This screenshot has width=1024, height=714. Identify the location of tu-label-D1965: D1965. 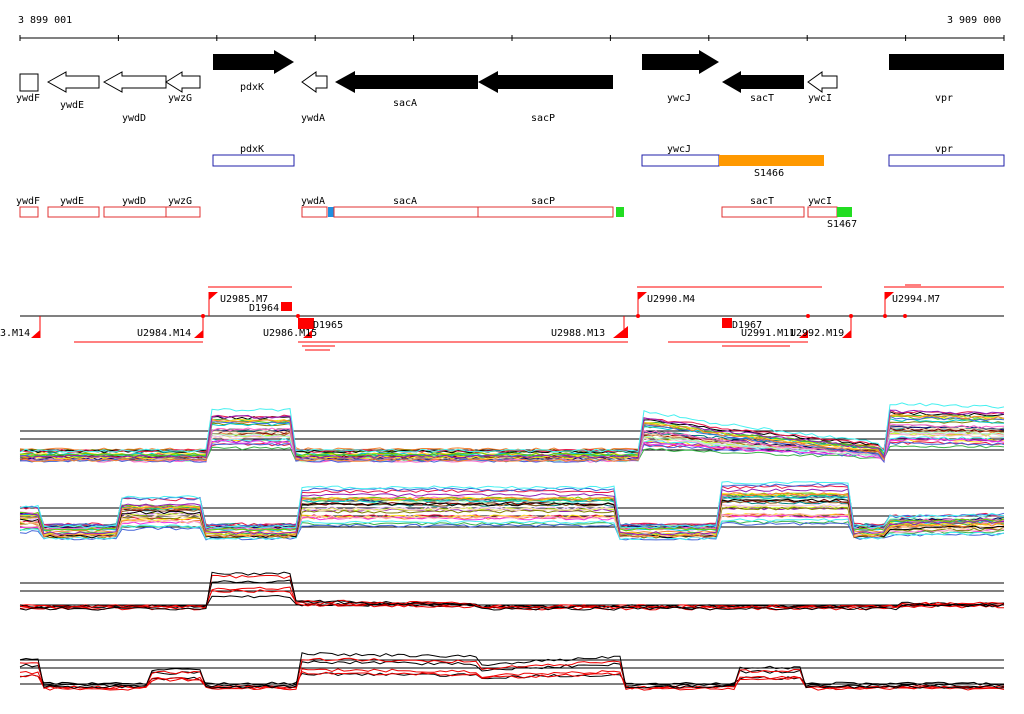
(328, 325).